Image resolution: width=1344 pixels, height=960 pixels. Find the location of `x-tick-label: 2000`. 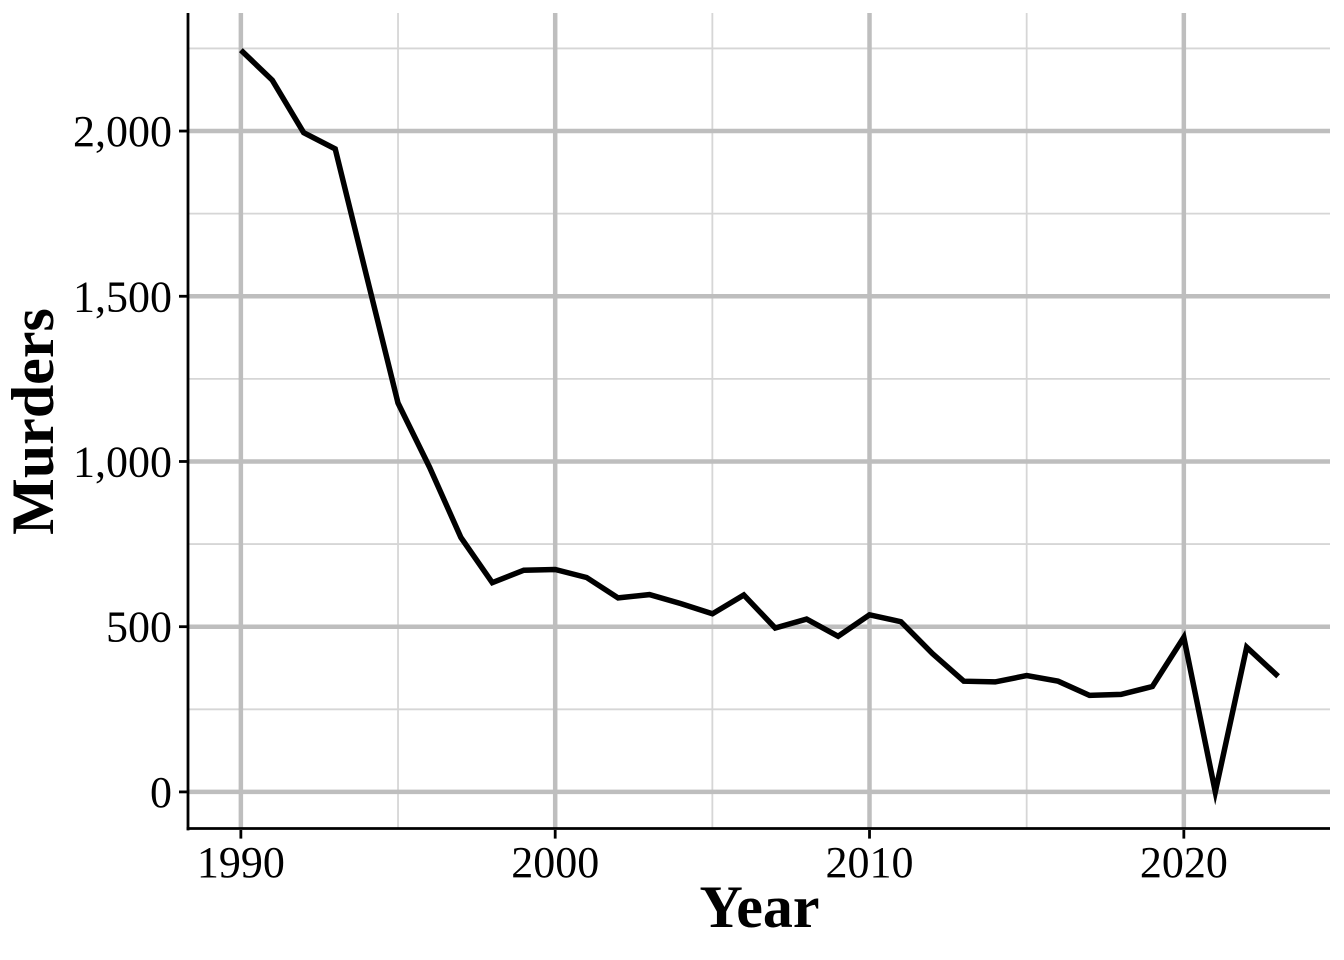

x-tick-label: 2000 is located at coordinates (555, 862).